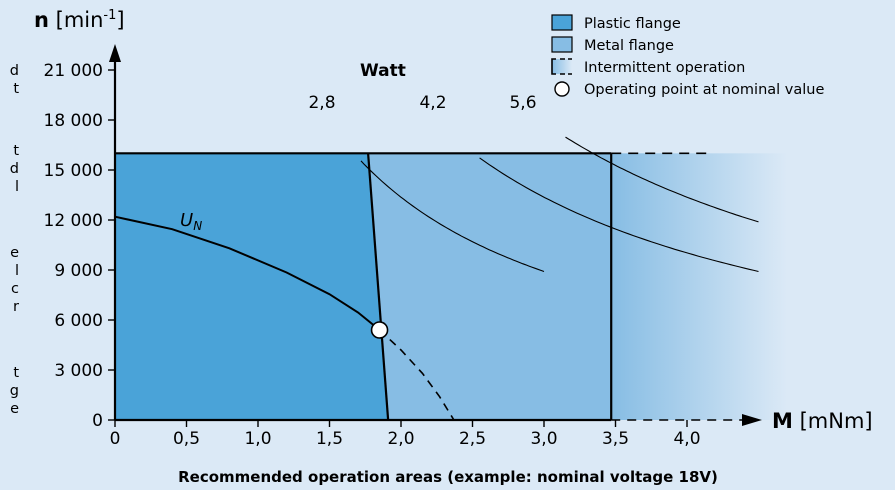 The image size is (895, 490). I want to click on y-axis-arrow, so click(115, 53).